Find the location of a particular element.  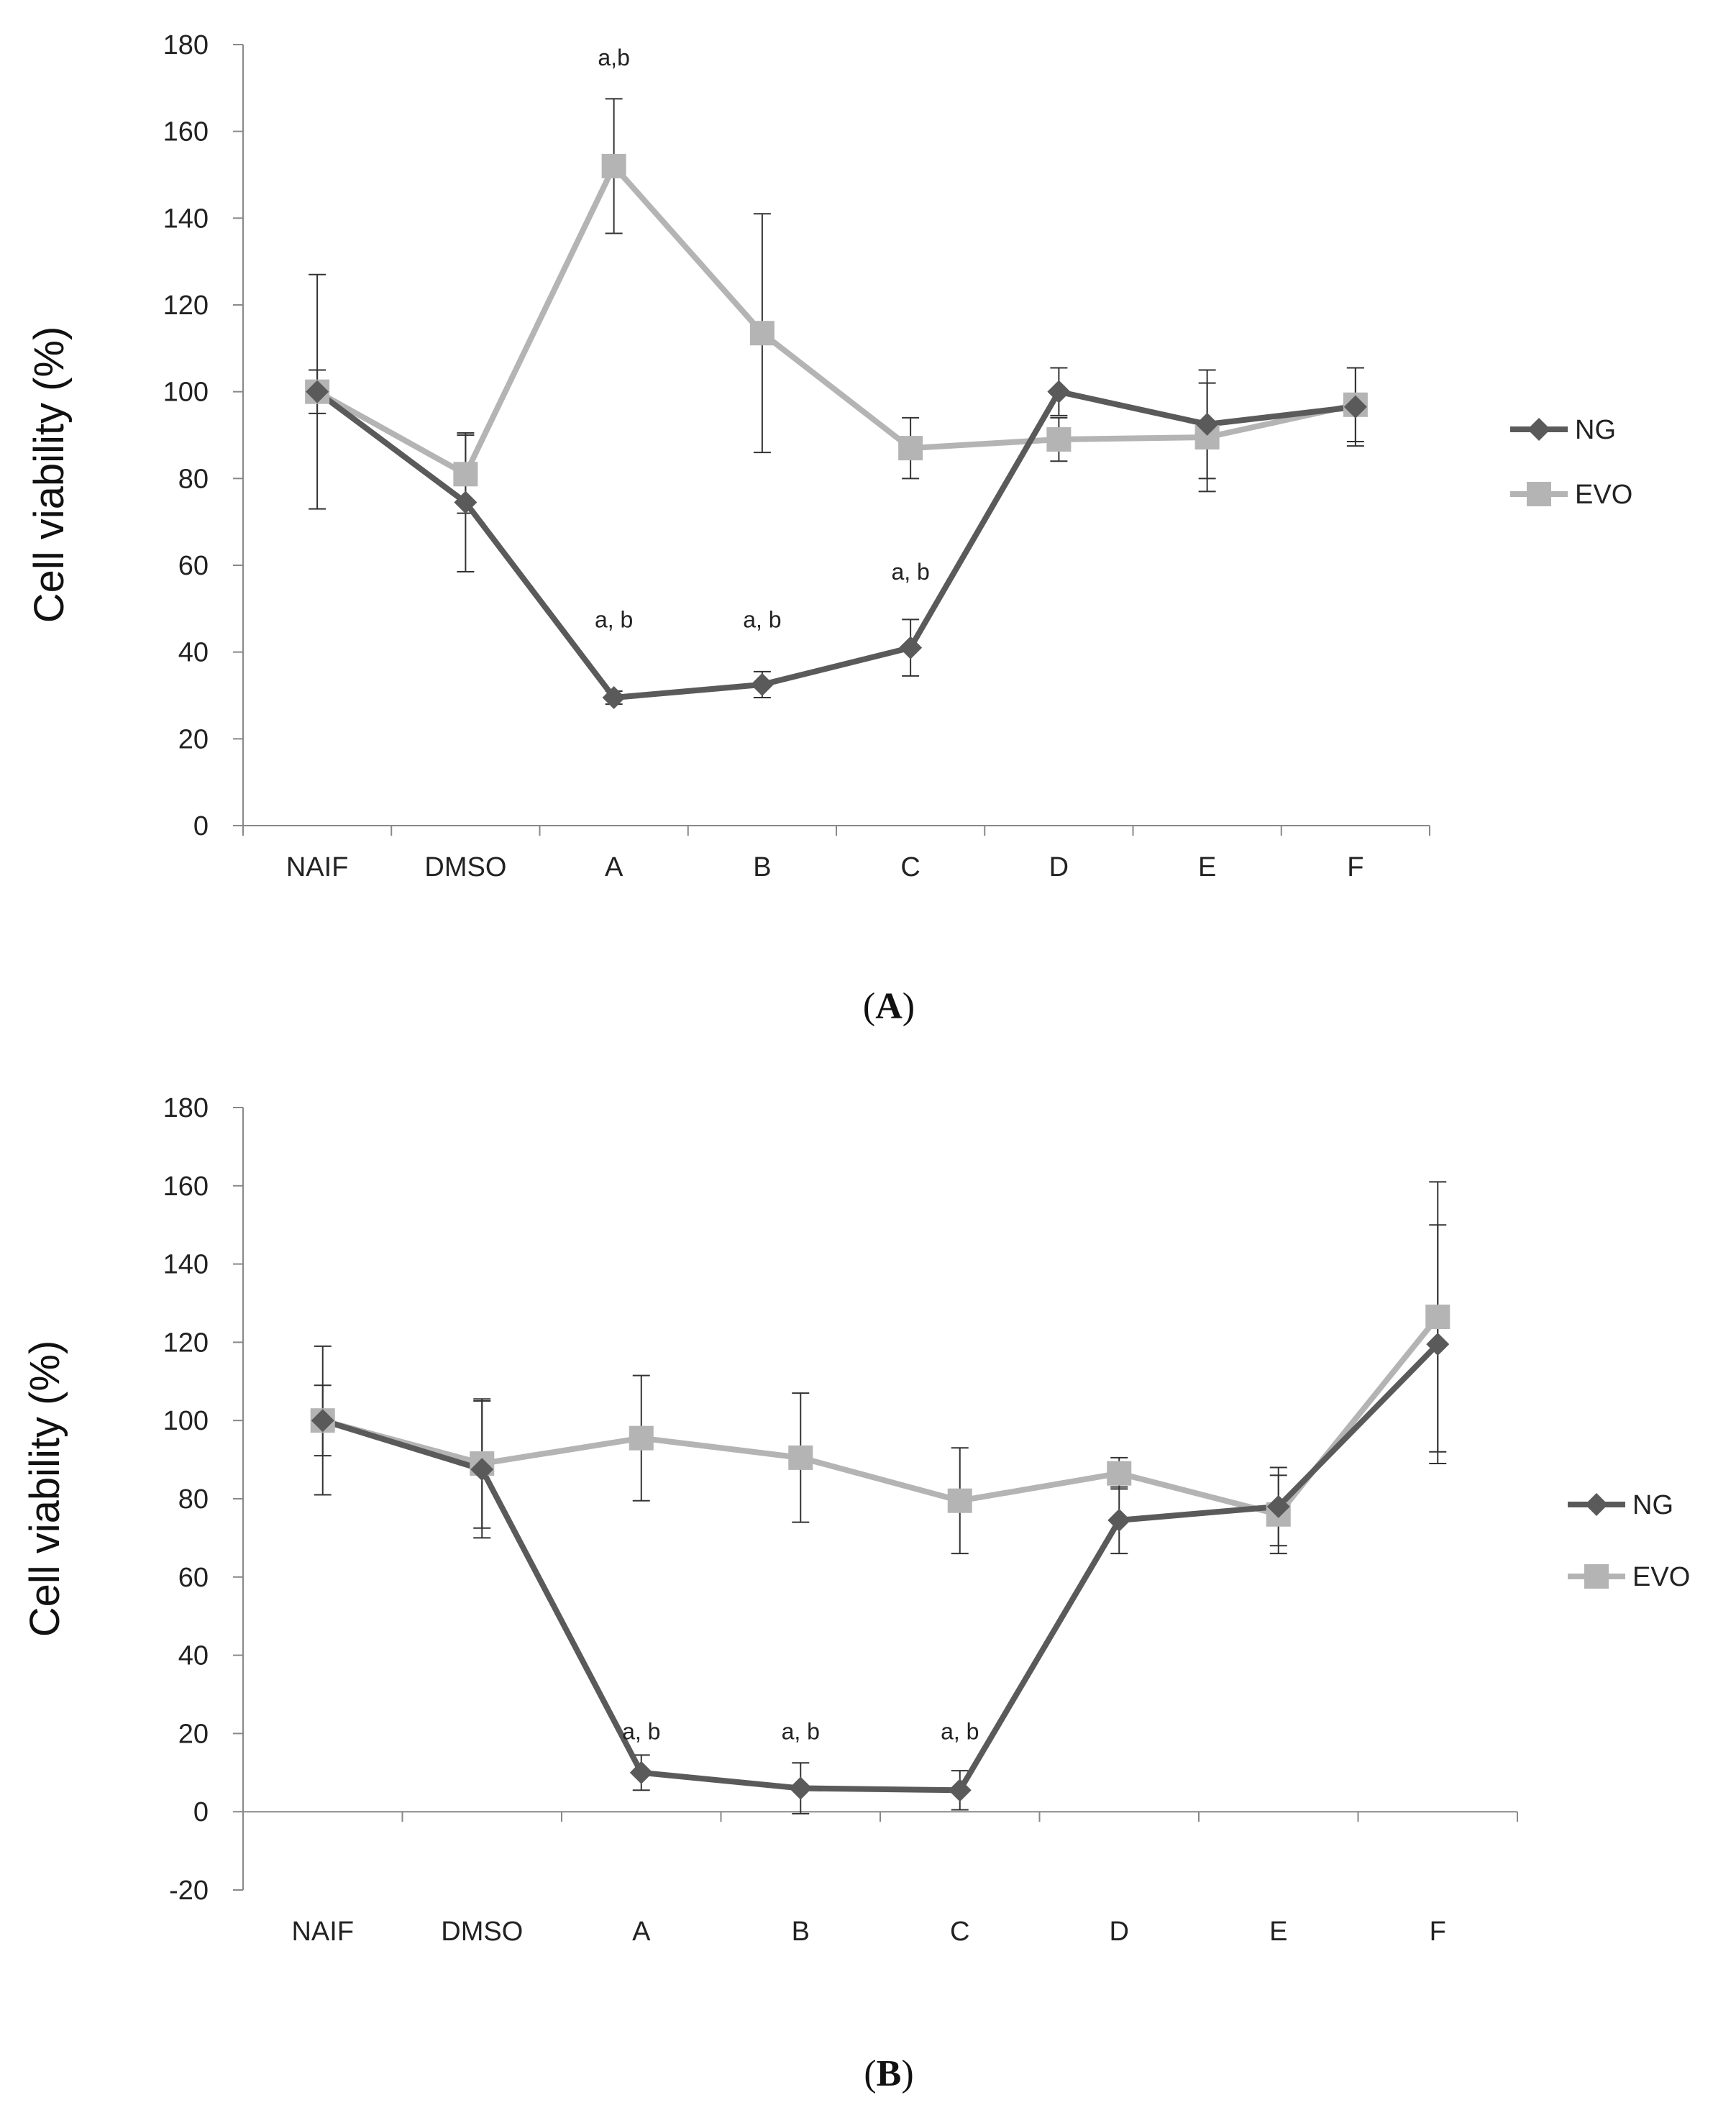

caption-letter: B is located at coordinates (890, 2073).